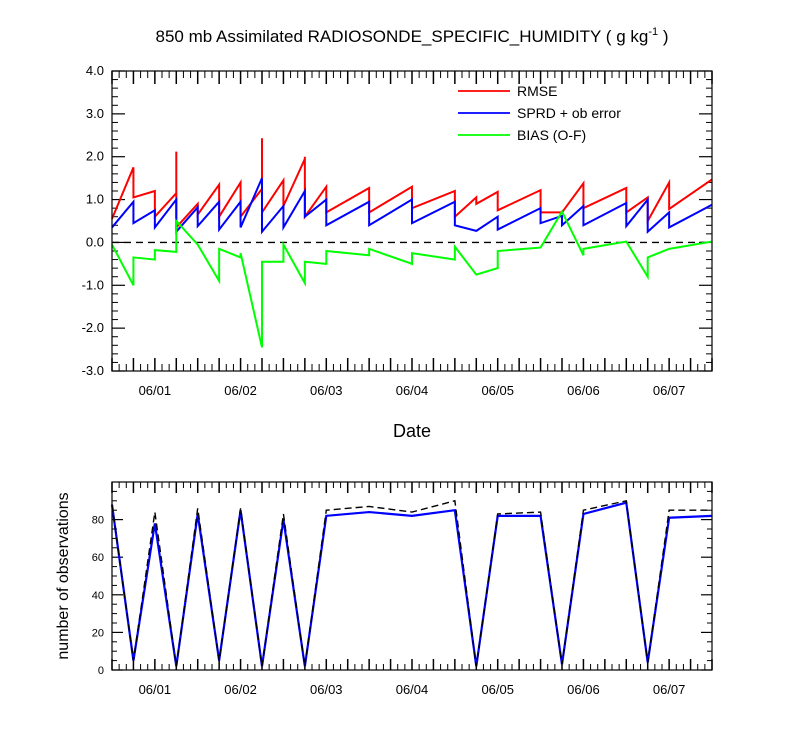 Image resolution: width=800 pixels, height=750 pixels. What do you see at coordinates (93, 284) in the screenshot?
I see `y-tick-label: -1.0` at bounding box center [93, 284].